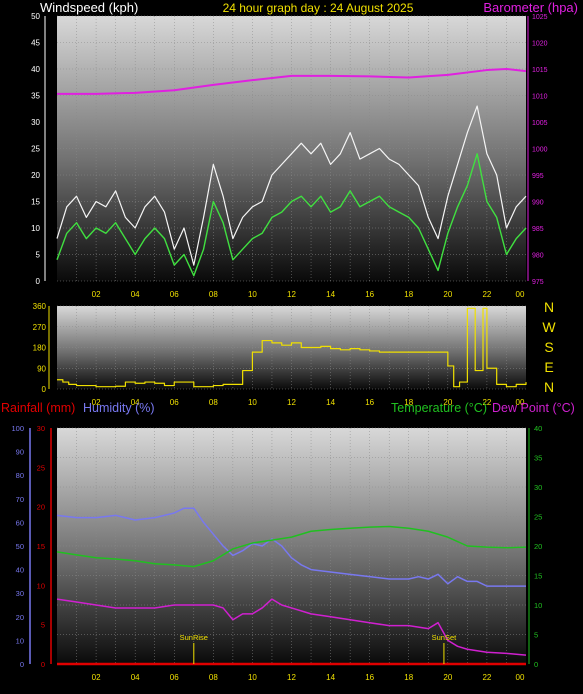 The image size is (583, 694). What do you see at coordinates (35, 175) in the screenshot?
I see `wind-y-tick-label: 20` at bounding box center [35, 175].